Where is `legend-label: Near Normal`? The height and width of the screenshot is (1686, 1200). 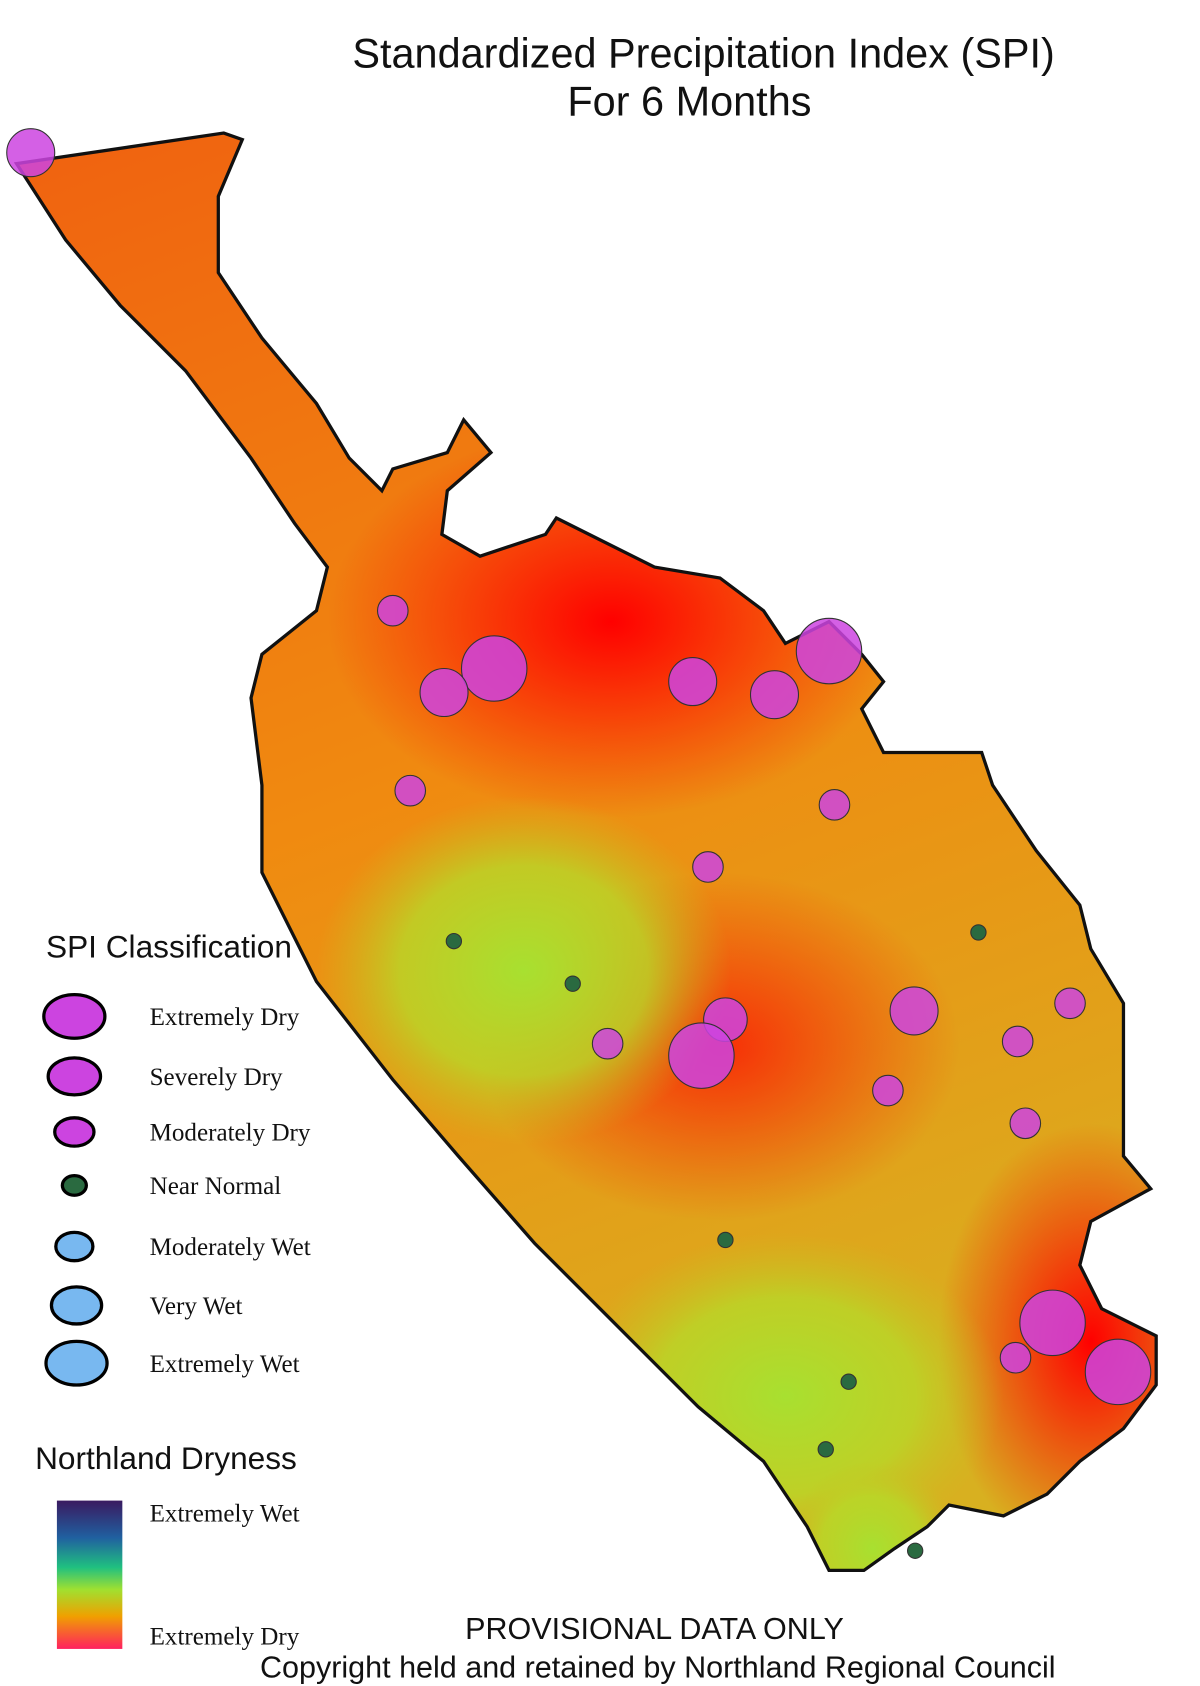
legend-label: Near Normal is located at coordinates (216, 1186).